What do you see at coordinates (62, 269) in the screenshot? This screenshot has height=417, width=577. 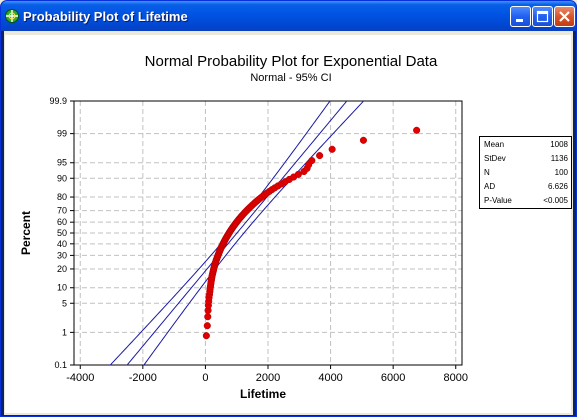 I see `y-tick-label: 20` at bounding box center [62, 269].